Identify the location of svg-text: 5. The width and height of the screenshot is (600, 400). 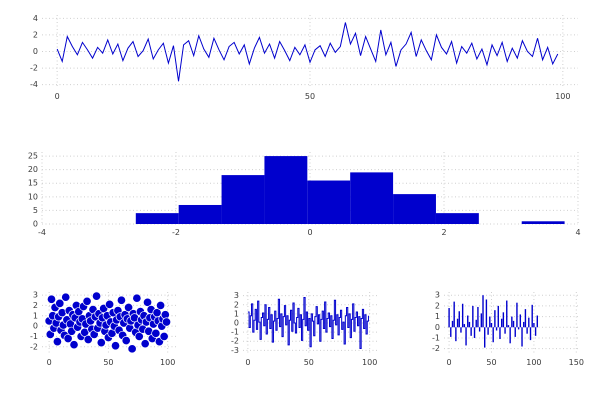
(35, 210).